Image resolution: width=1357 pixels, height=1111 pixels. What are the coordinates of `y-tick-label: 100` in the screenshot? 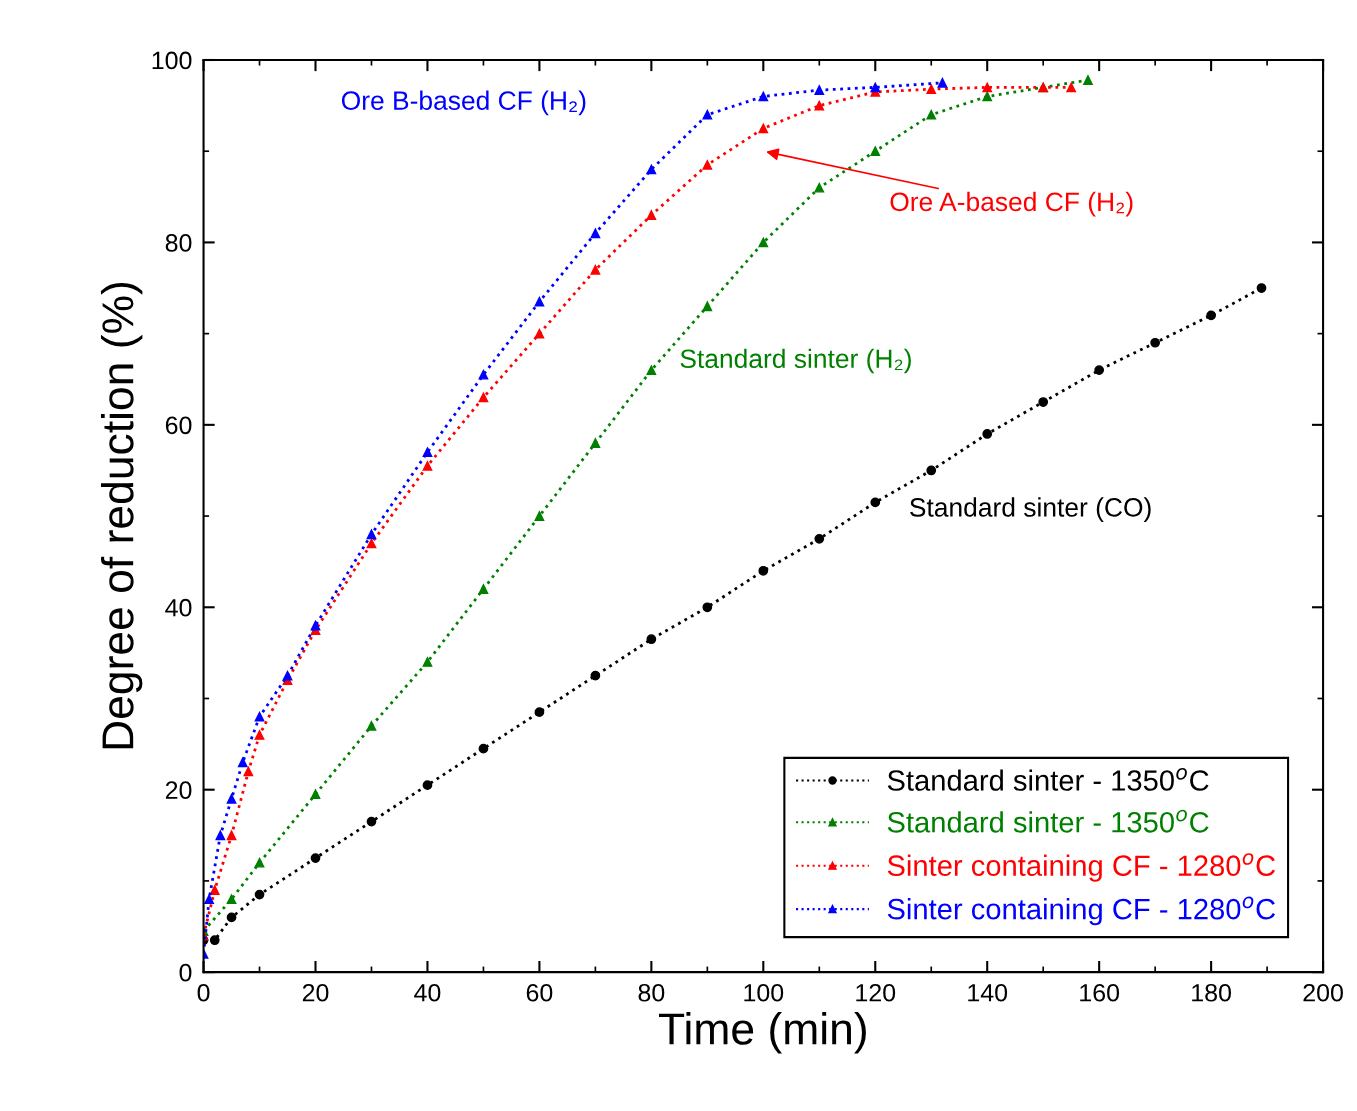 It's located at (172, 60).